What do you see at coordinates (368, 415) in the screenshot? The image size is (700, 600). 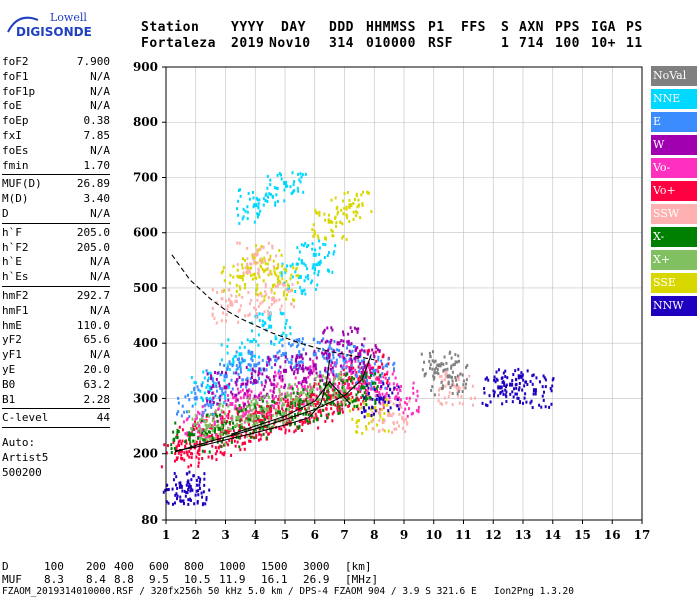 I see `data-point` at bounding box center [368, 415].